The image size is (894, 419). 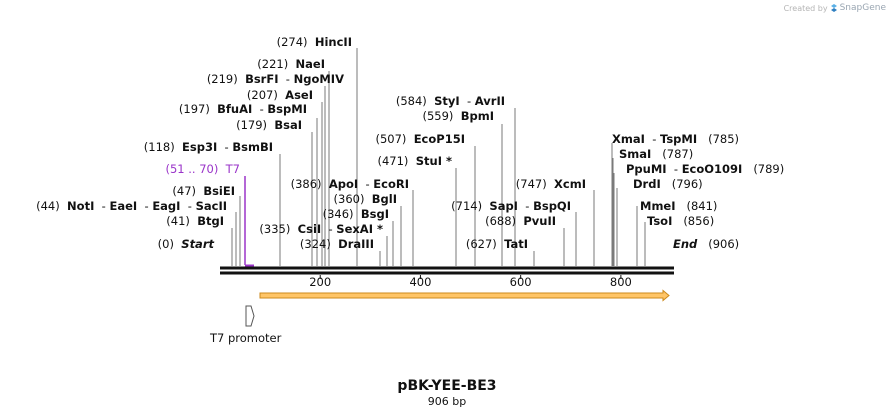 I want to click on site-label: (219) BsrFI - NgoMIV, so click(x=275, y=79).